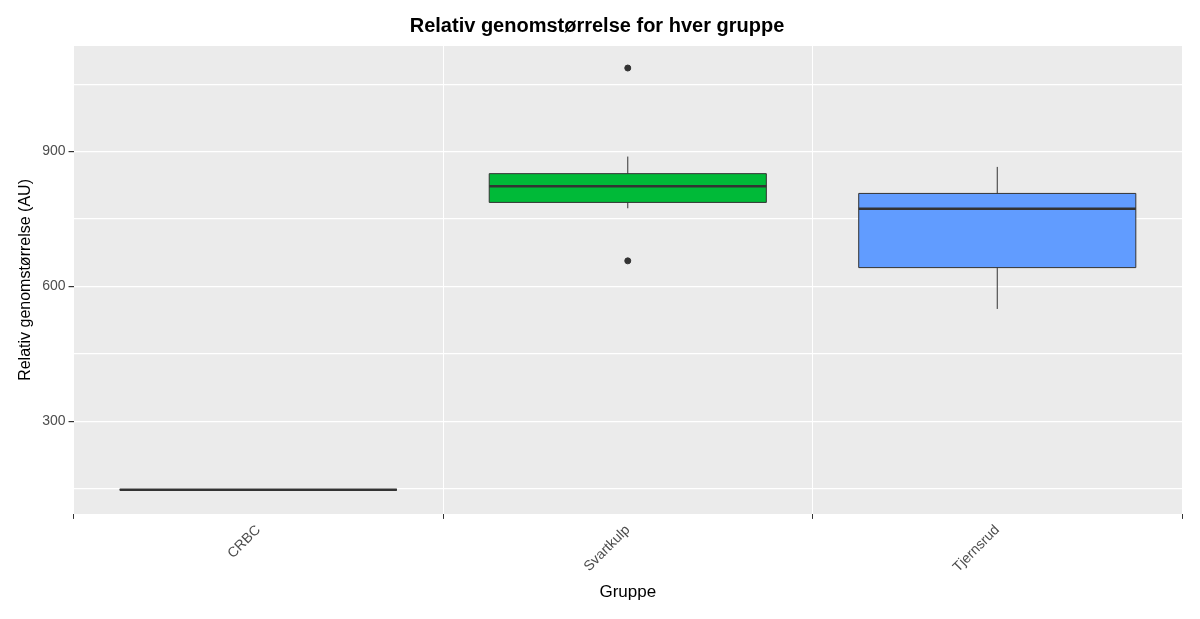 The width and height of the screenshot is (1200, 619). What do you see at coordinates (597, 24) in the screenshot?
I see `chart-title: Relativ genomstørrelse for hver gruppe` at bounding box center [597, 24].